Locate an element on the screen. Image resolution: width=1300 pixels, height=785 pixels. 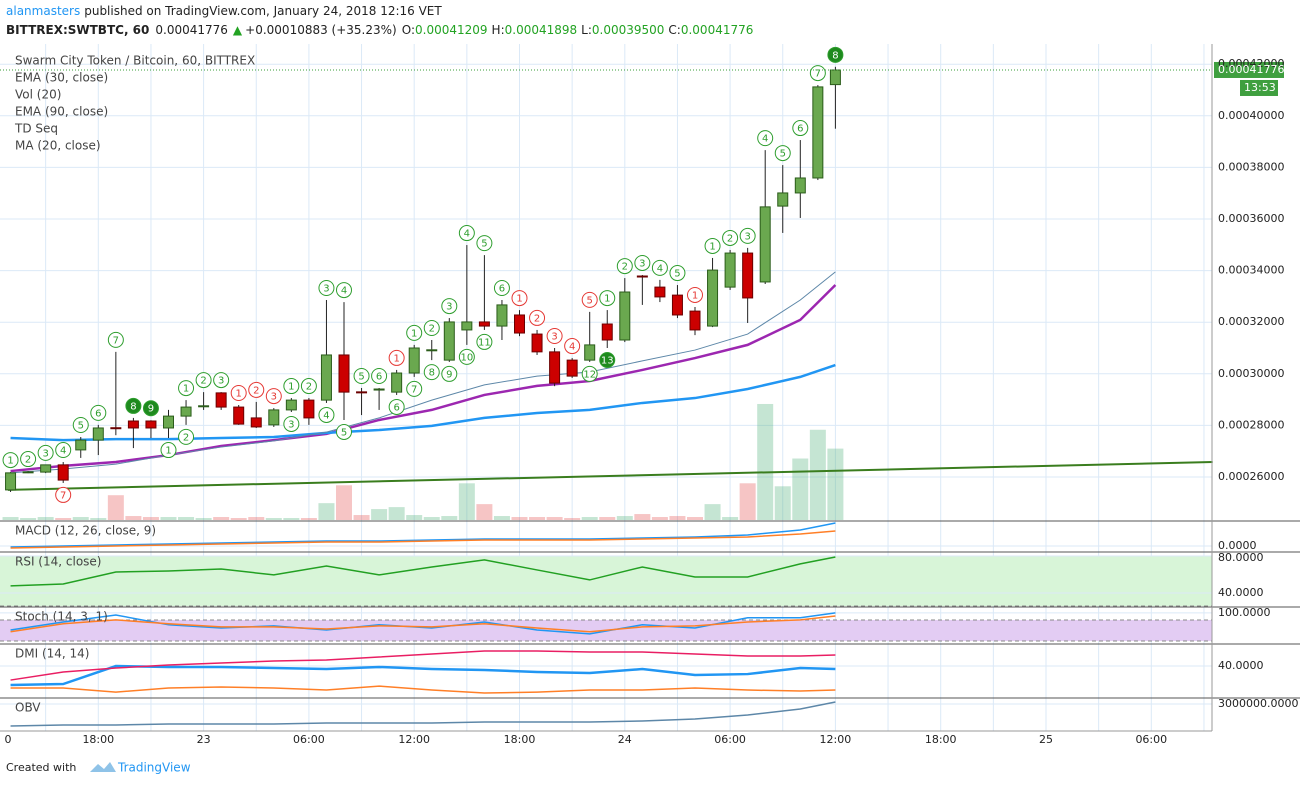
y-tick-label: 0.00032000 is located at coordinates (1251, 321).